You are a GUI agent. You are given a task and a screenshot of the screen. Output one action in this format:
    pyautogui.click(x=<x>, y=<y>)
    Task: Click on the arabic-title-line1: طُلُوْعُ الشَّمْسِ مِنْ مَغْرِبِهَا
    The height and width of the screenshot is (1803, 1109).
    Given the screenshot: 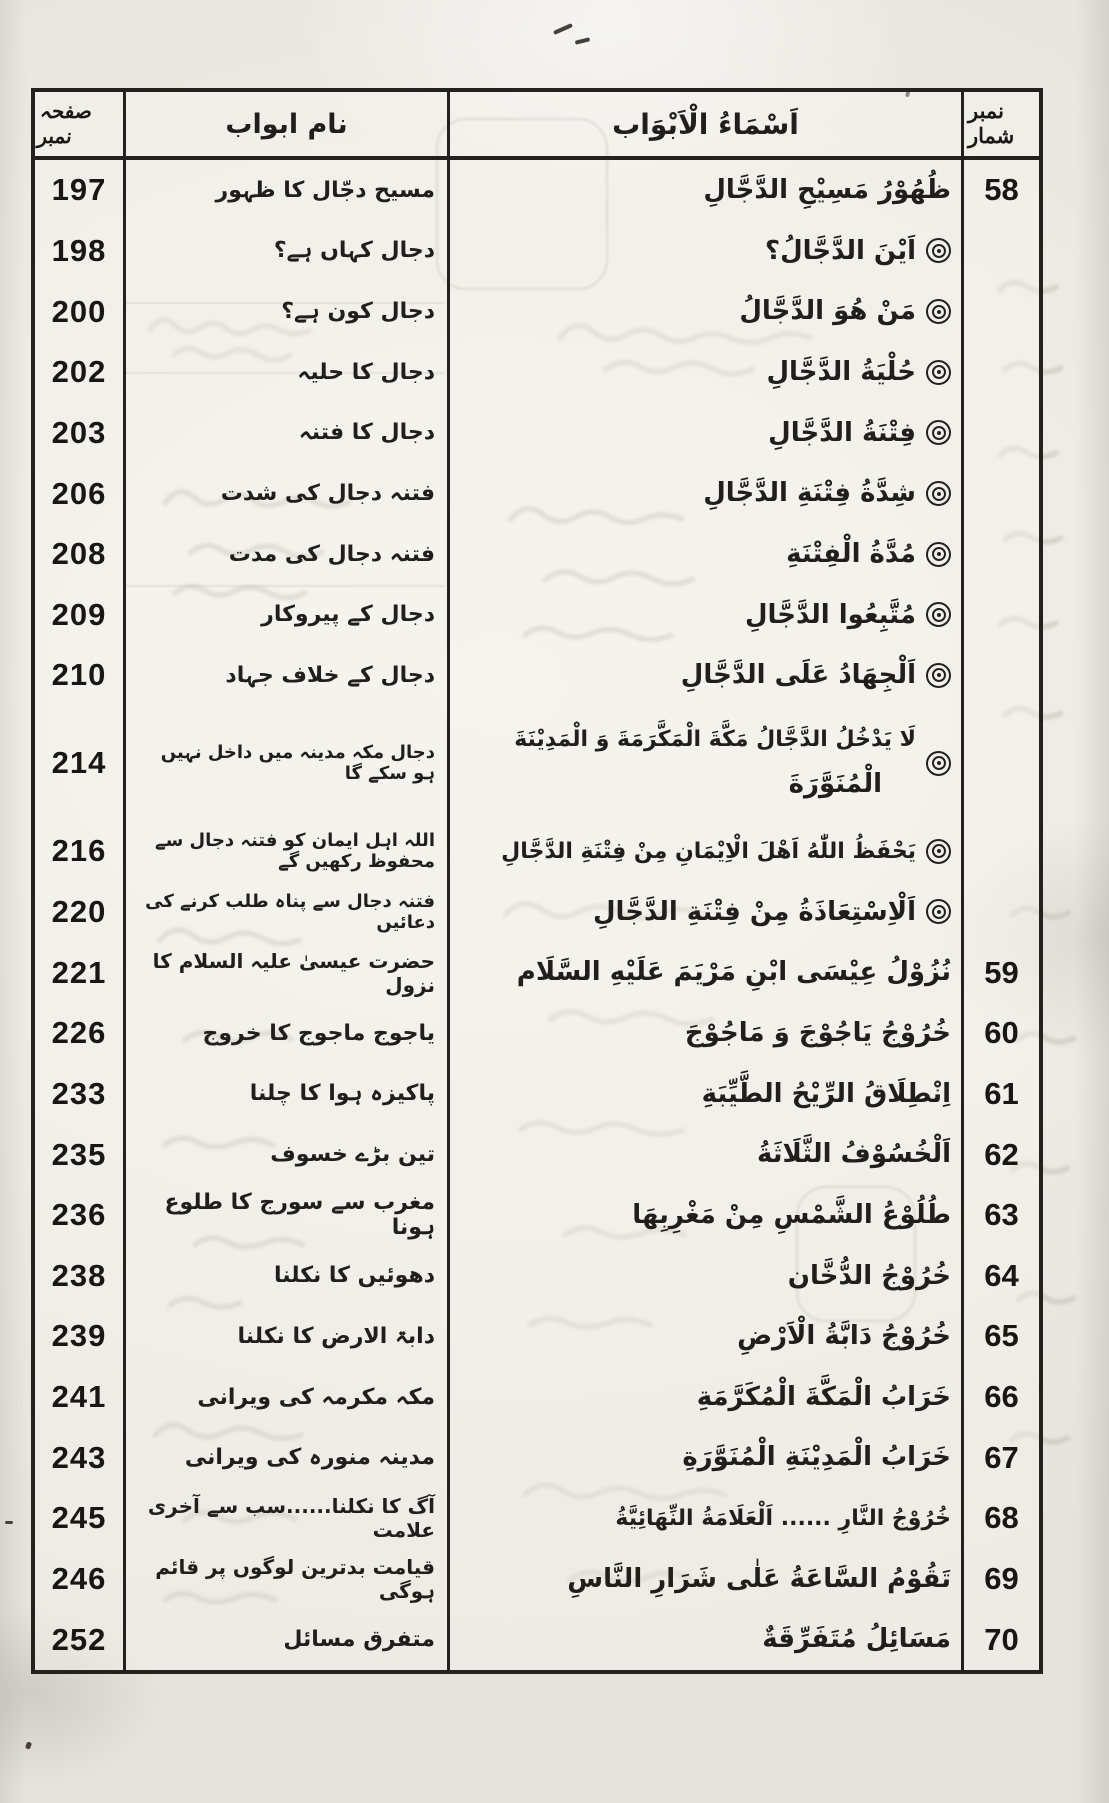 What is the action you would take?
    pyautogui.click(x=791, y=1214)
    